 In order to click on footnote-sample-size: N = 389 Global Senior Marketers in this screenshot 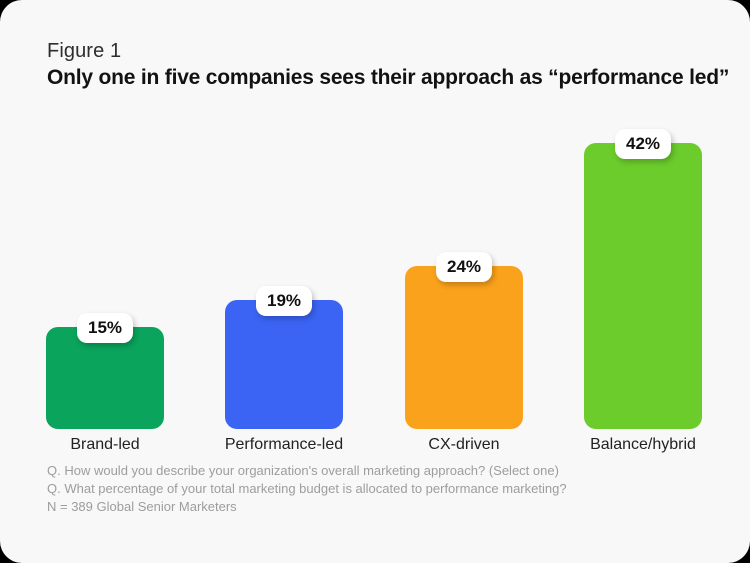, I will do `click(142, 506)`.